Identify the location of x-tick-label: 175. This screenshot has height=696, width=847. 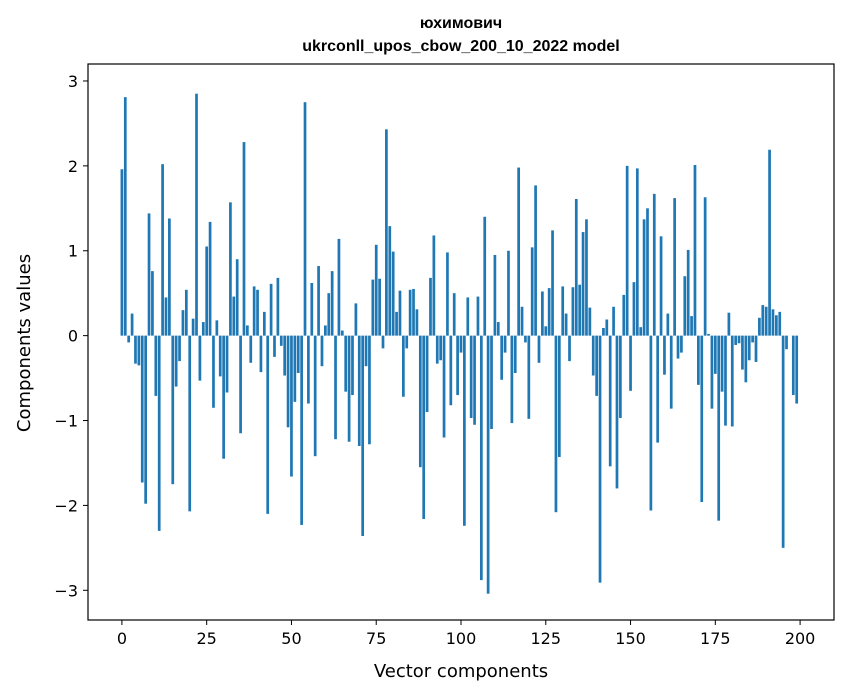
(715, 638).